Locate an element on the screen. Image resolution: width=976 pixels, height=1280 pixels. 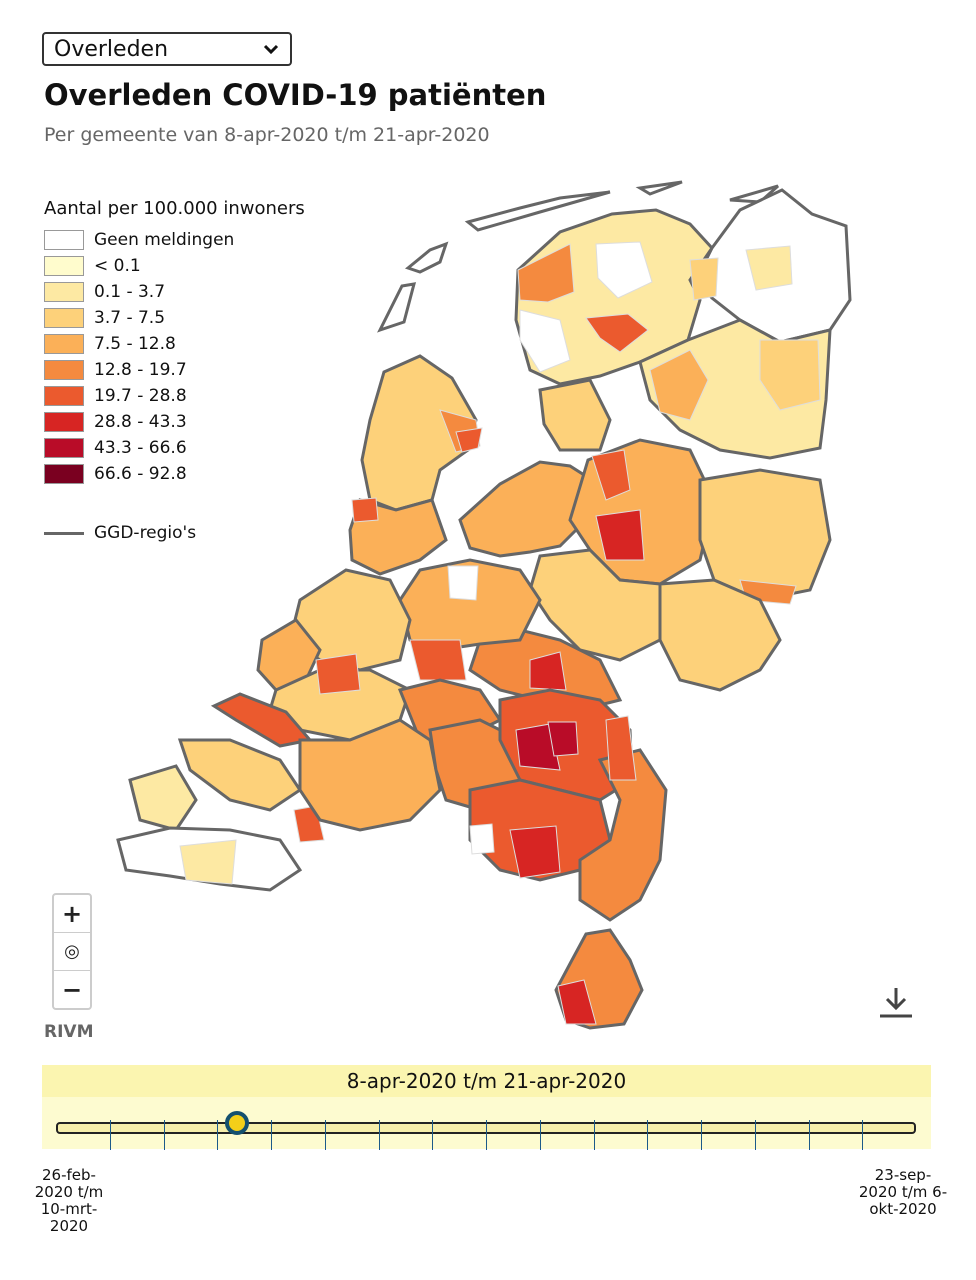
region-friesland-west is located at coordinates (546, 273).